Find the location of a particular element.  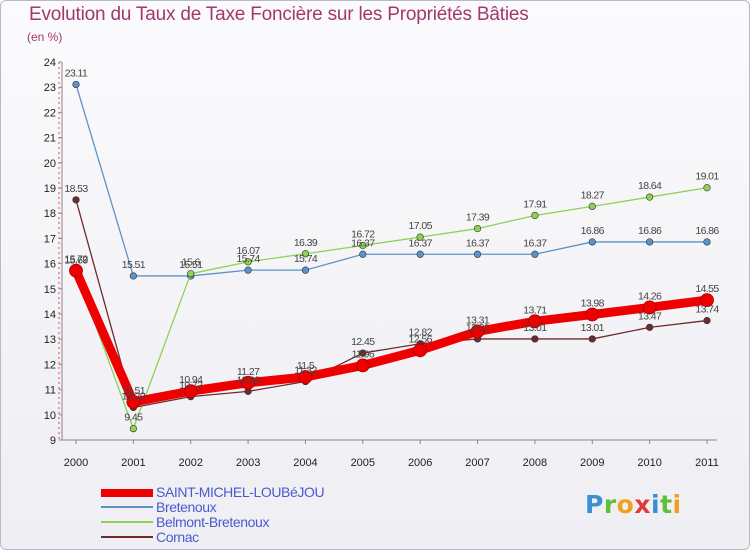

data-label-cornac: 13.47 is located at coordinates (650, 316).